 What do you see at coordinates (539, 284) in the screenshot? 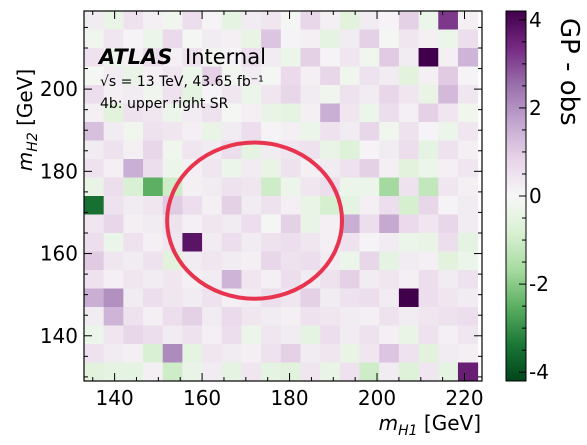
I see `colorbar-tick-label: -2` at bounding box center [539, 284].